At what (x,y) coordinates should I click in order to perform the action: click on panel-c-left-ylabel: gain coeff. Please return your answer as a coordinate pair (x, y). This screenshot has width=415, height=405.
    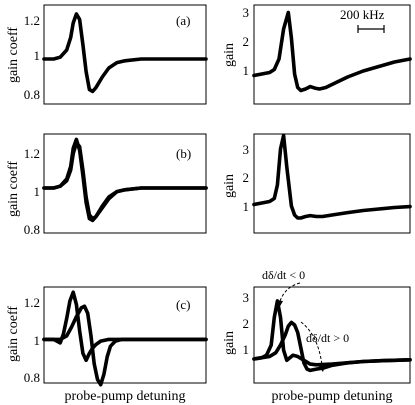
    Looking at the image, I should click on (13, 334).